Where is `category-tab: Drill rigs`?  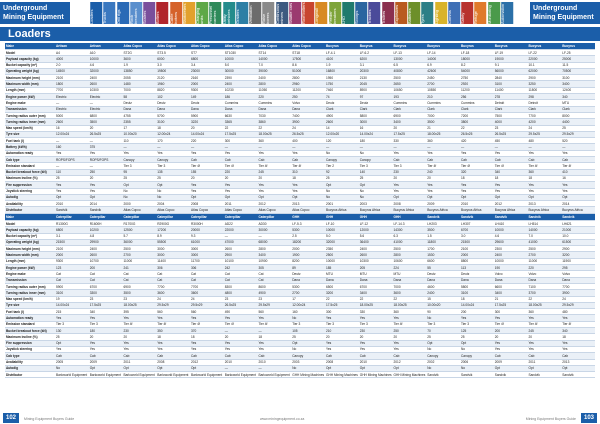
category-tab: Drill rigs is located at coordinates (122, 13).